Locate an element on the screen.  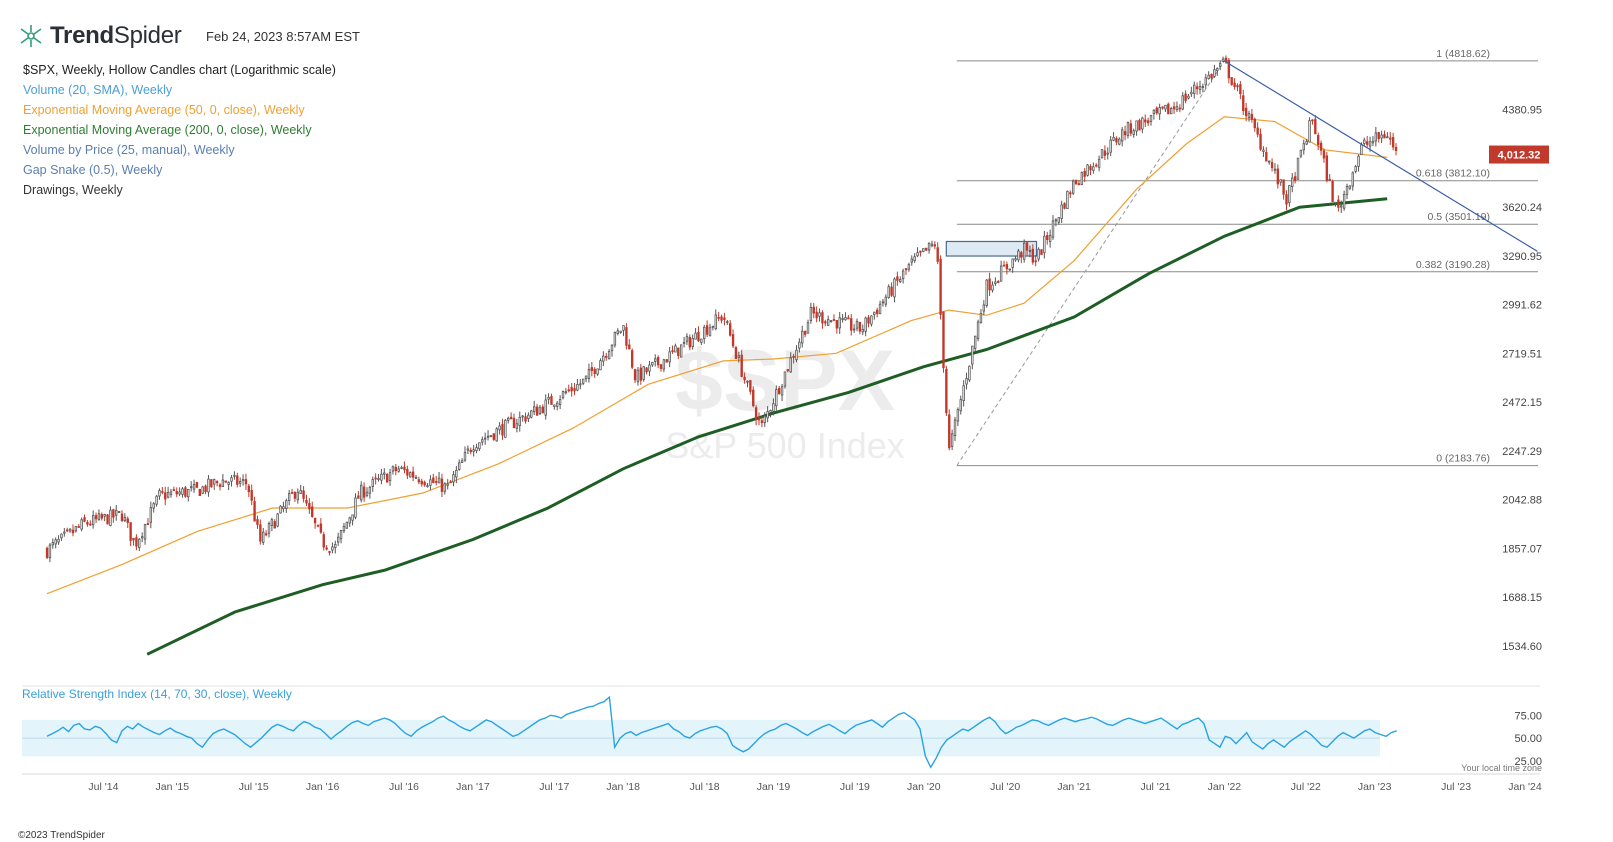
x-axis-tick-label: Jul '23 is located at coordinates (1456, 787).